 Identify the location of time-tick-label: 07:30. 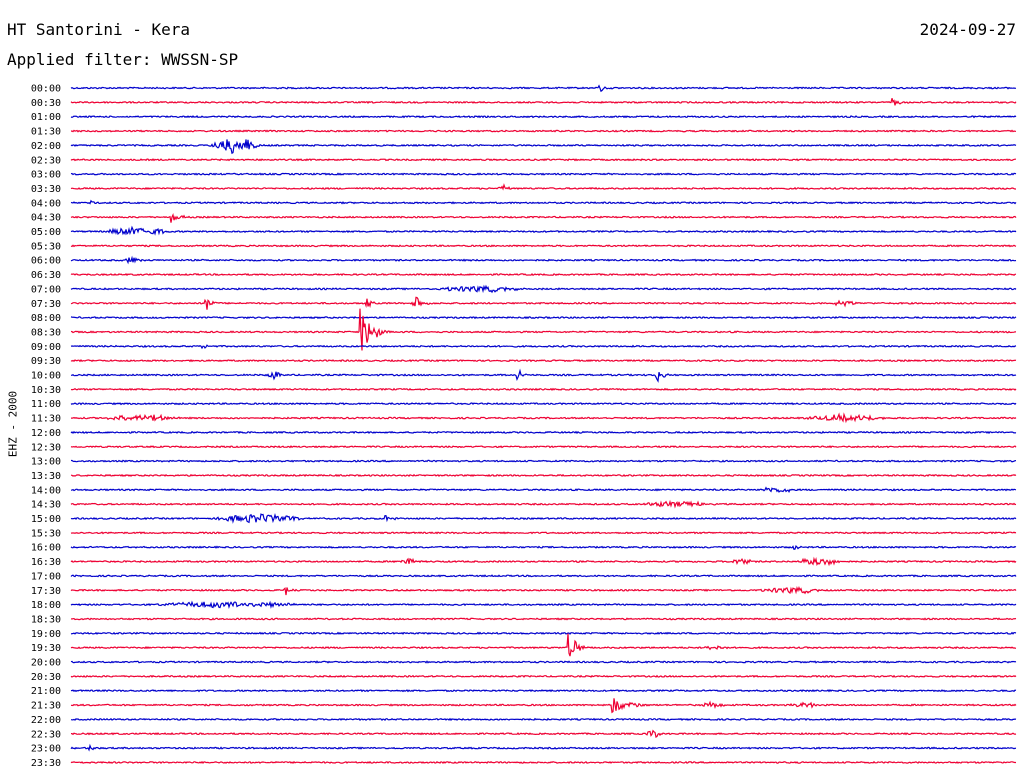
(46, 304).